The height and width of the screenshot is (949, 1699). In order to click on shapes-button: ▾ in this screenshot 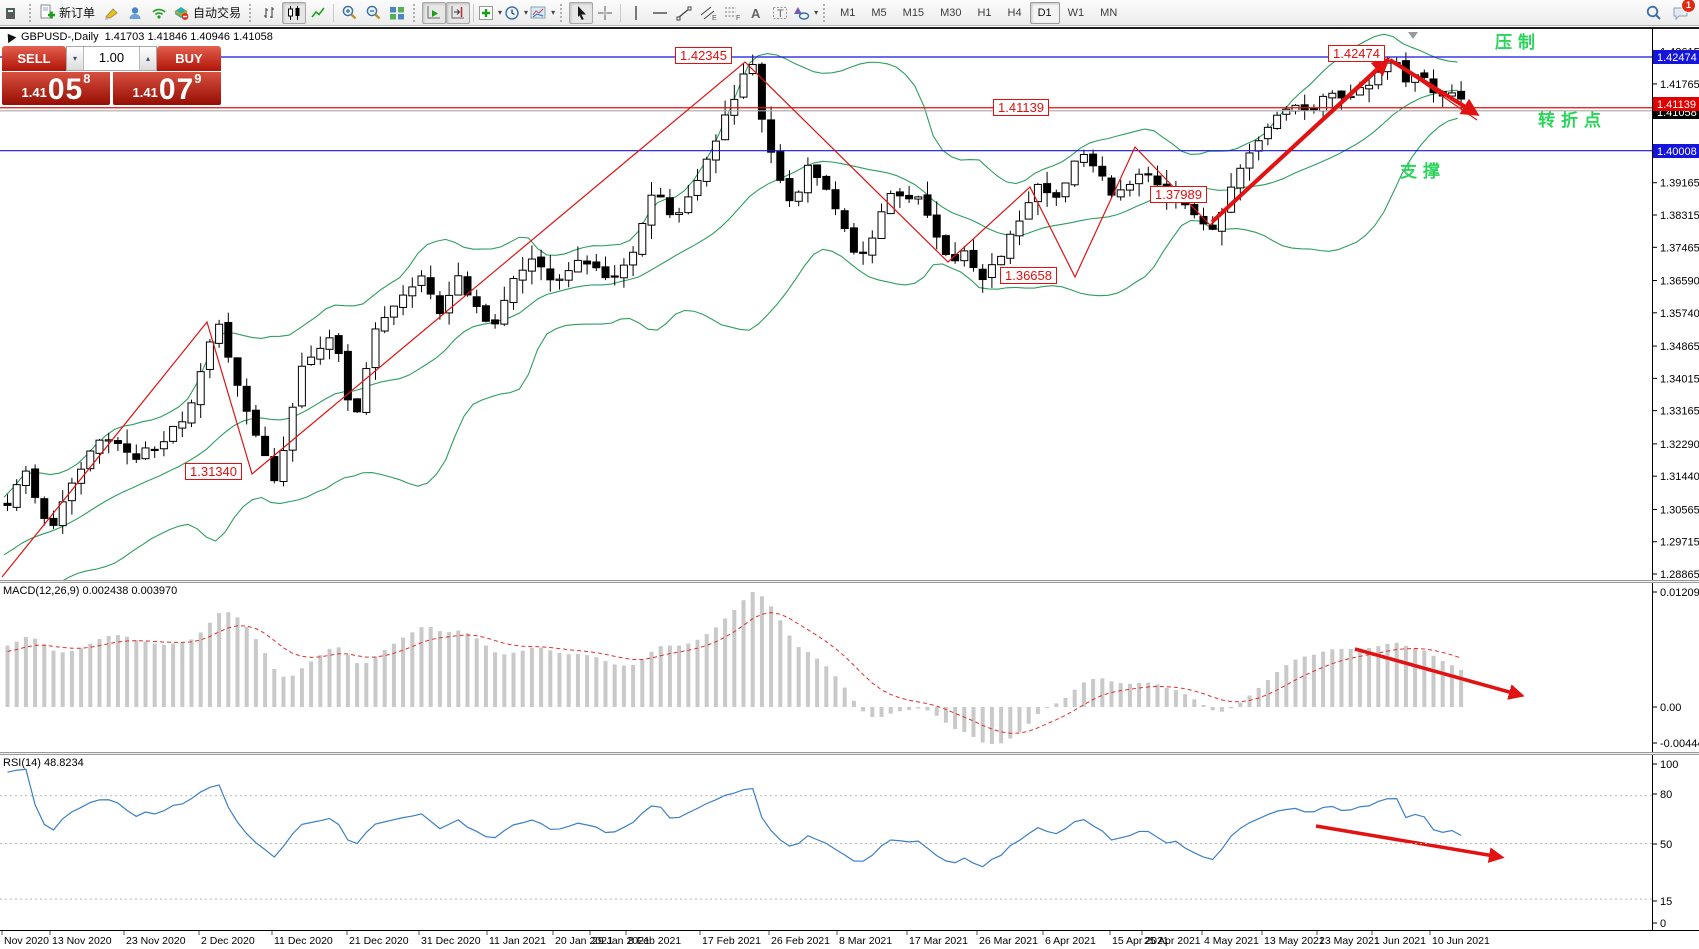, I will do `click(805, 13)`.